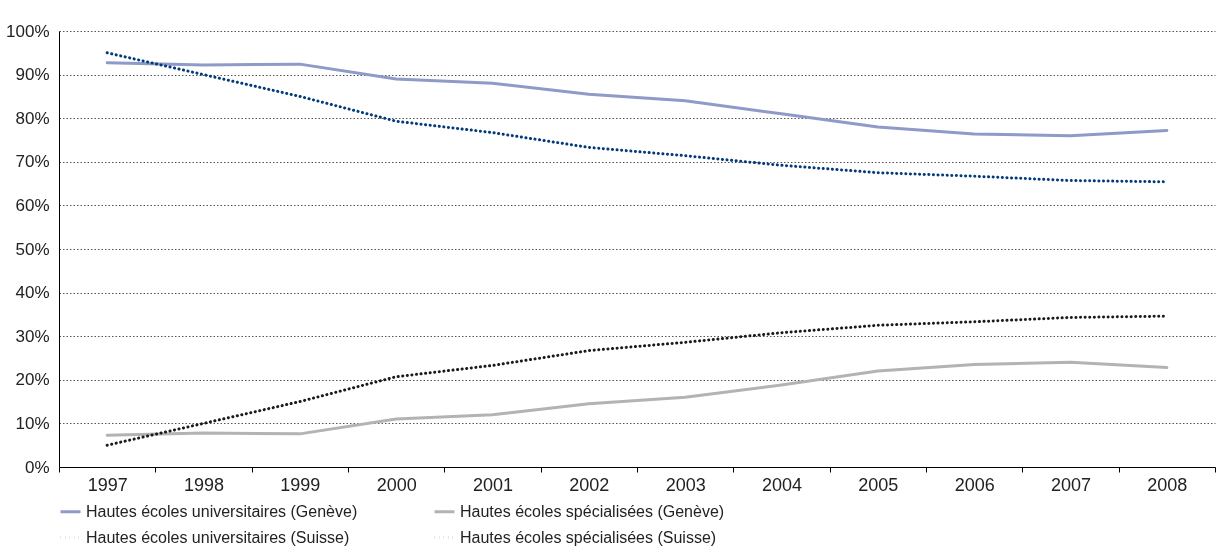 The height and width of the screenshot is (551, 1226). What do you see at coordinates (222, 511) in the screenshot?
I see `legend-label: Hautes écoles universitaires (Genève)` at bounding box center [222, 511].